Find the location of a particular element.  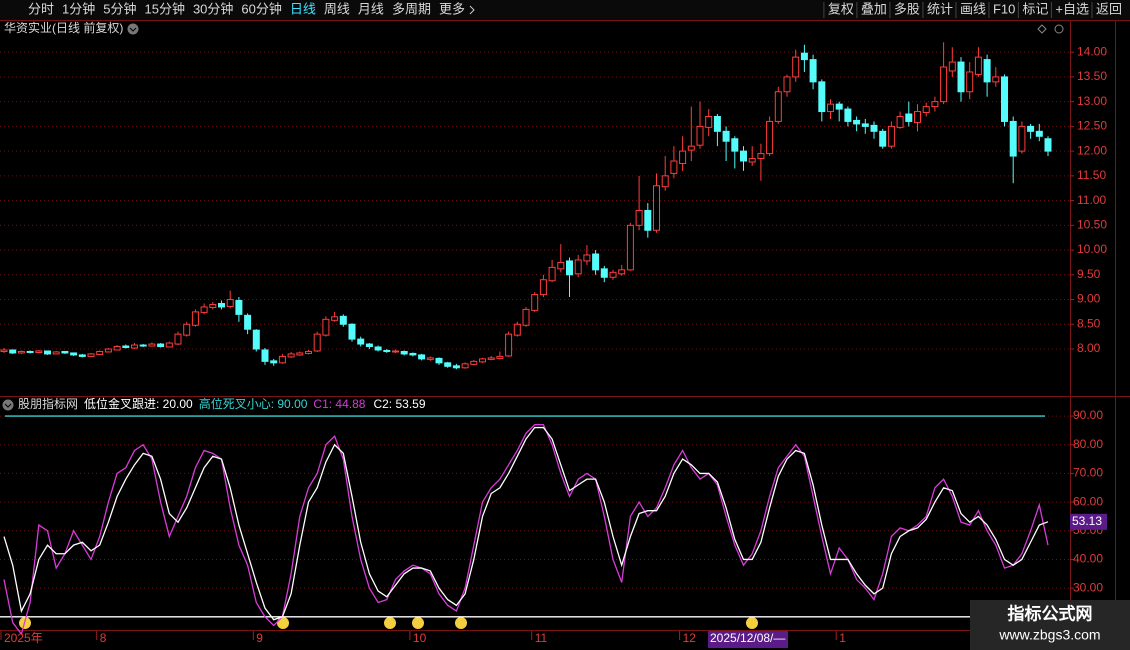

watermark-url: www.zbgs3.com is located at coordinates (1049, 635).